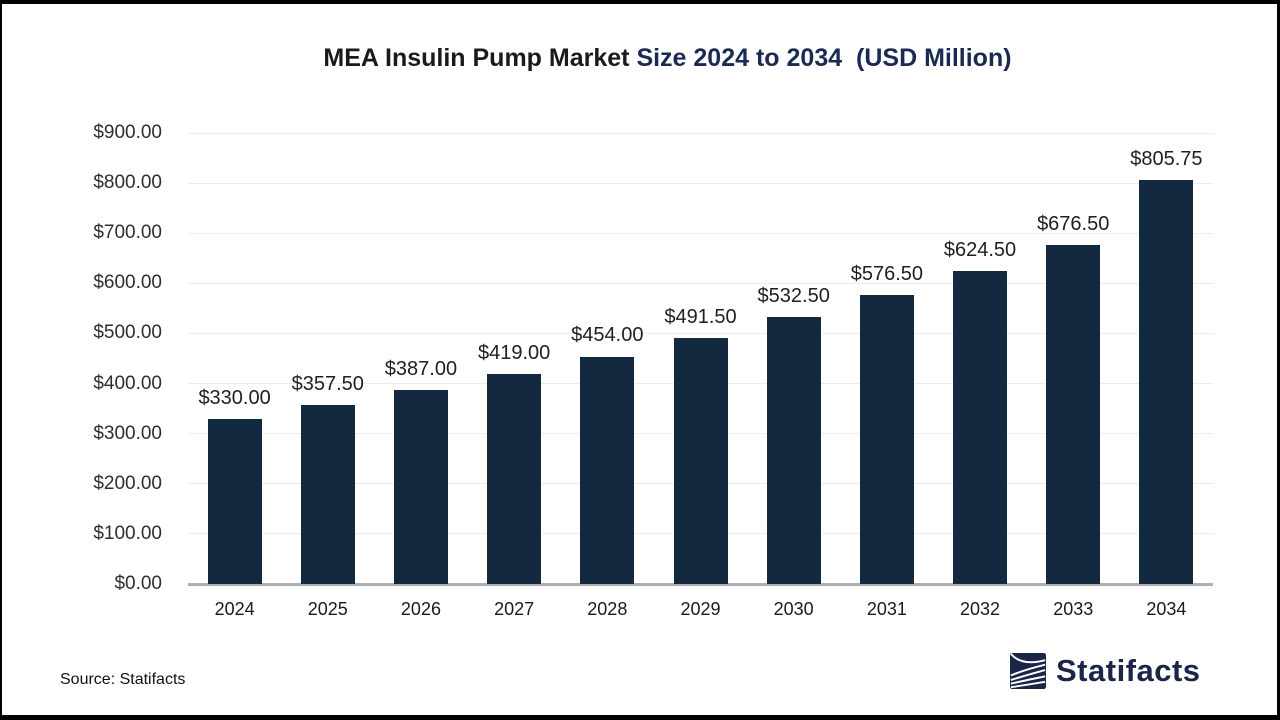 This screenshot has width=1280, height=720. Describe the element at coordinates (327, 609) in the screenshot. I see `x-axis-tick-label: 2025` at that location.